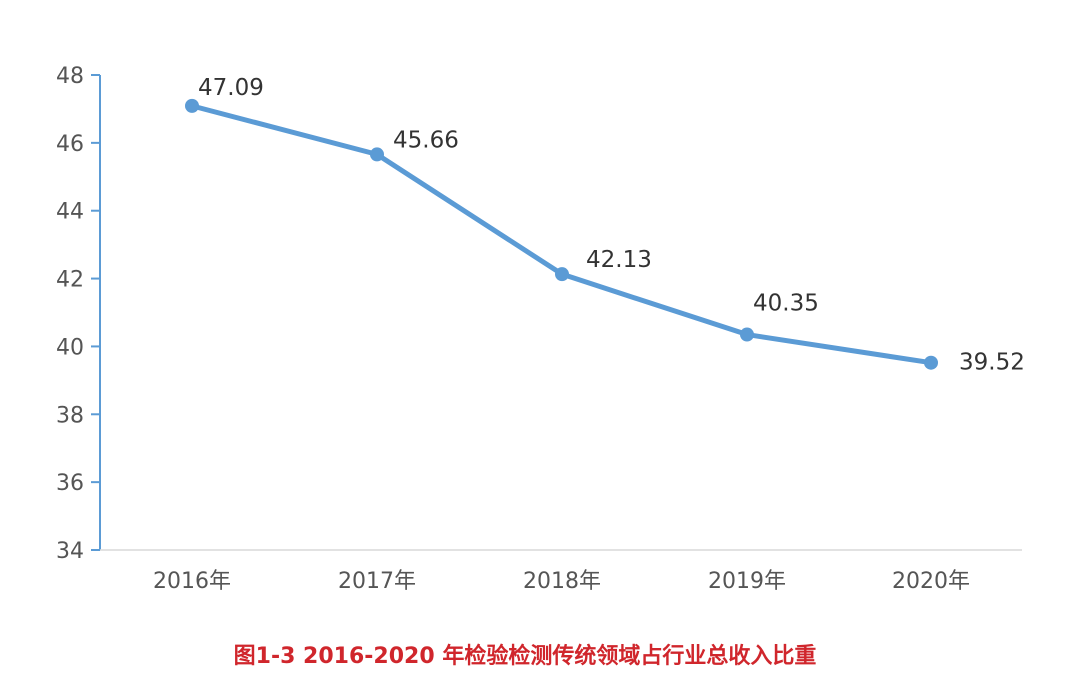  Describe the element at coordinates (231, 88) in the screenshot. I see `data-label: 47.09` at that location.